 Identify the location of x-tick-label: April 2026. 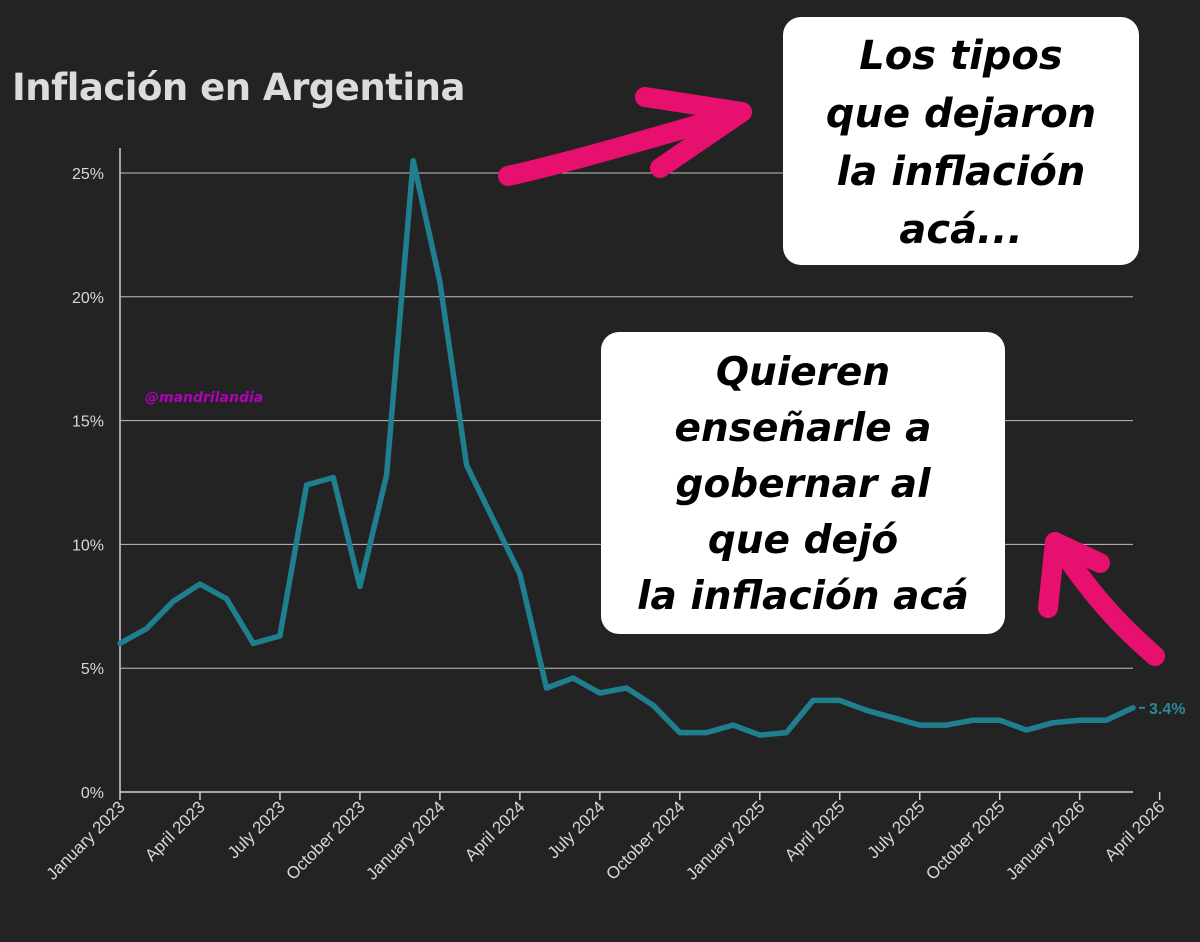
(1135, 831).